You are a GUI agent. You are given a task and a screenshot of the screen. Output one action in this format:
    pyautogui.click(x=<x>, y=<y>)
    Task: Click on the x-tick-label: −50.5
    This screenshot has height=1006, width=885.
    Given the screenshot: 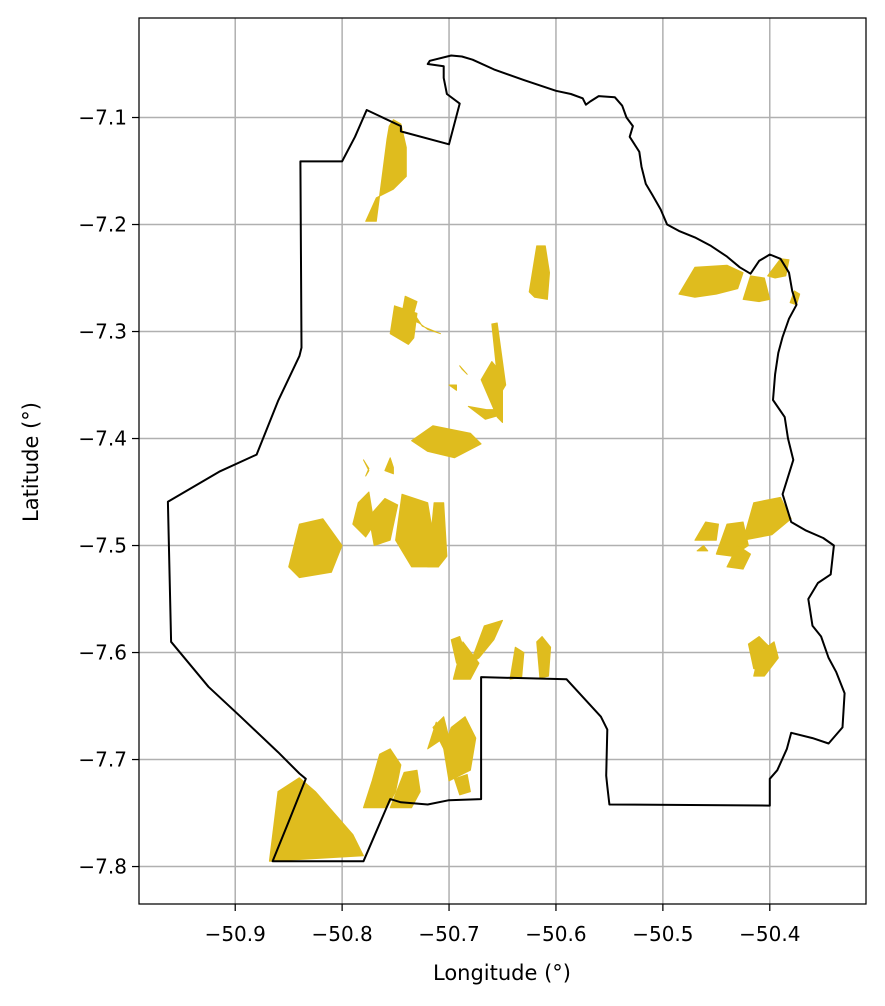 What is the action you would take?
    pyautogui.click(x=662, y=934)
    